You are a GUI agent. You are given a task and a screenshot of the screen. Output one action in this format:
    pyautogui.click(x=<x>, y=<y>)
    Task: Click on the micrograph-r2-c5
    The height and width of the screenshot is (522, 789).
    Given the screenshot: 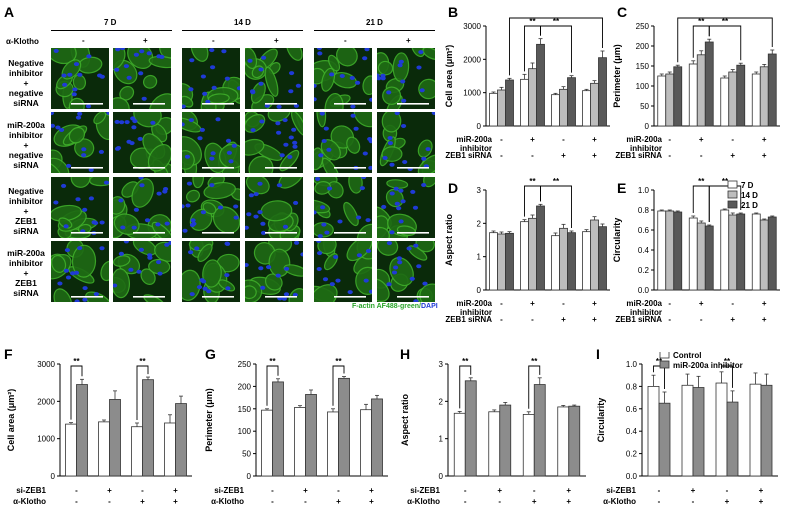 What is the action you would take?
    pyautogui.click(x=343, y=142)
    